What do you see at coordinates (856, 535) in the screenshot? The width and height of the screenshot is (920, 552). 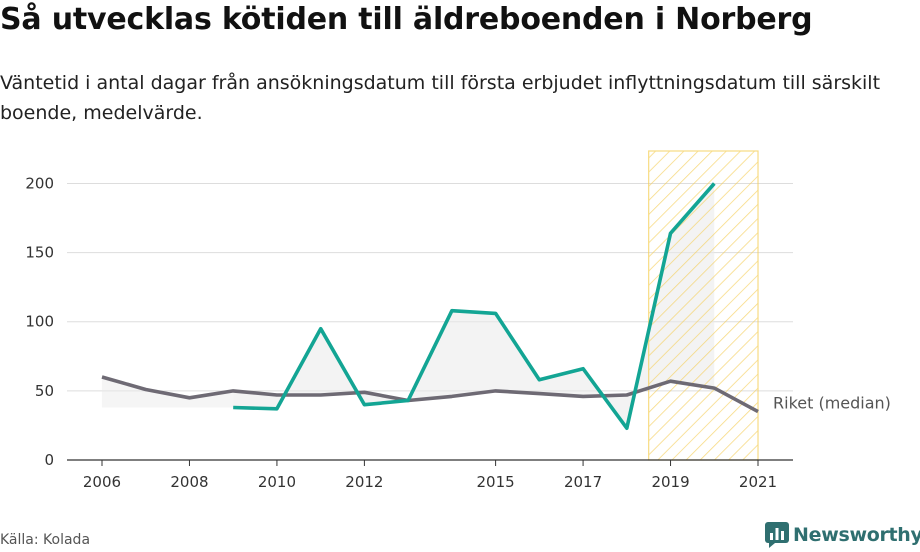 I see `brand-name: Newsworthy` at bounding box center [856, 535].